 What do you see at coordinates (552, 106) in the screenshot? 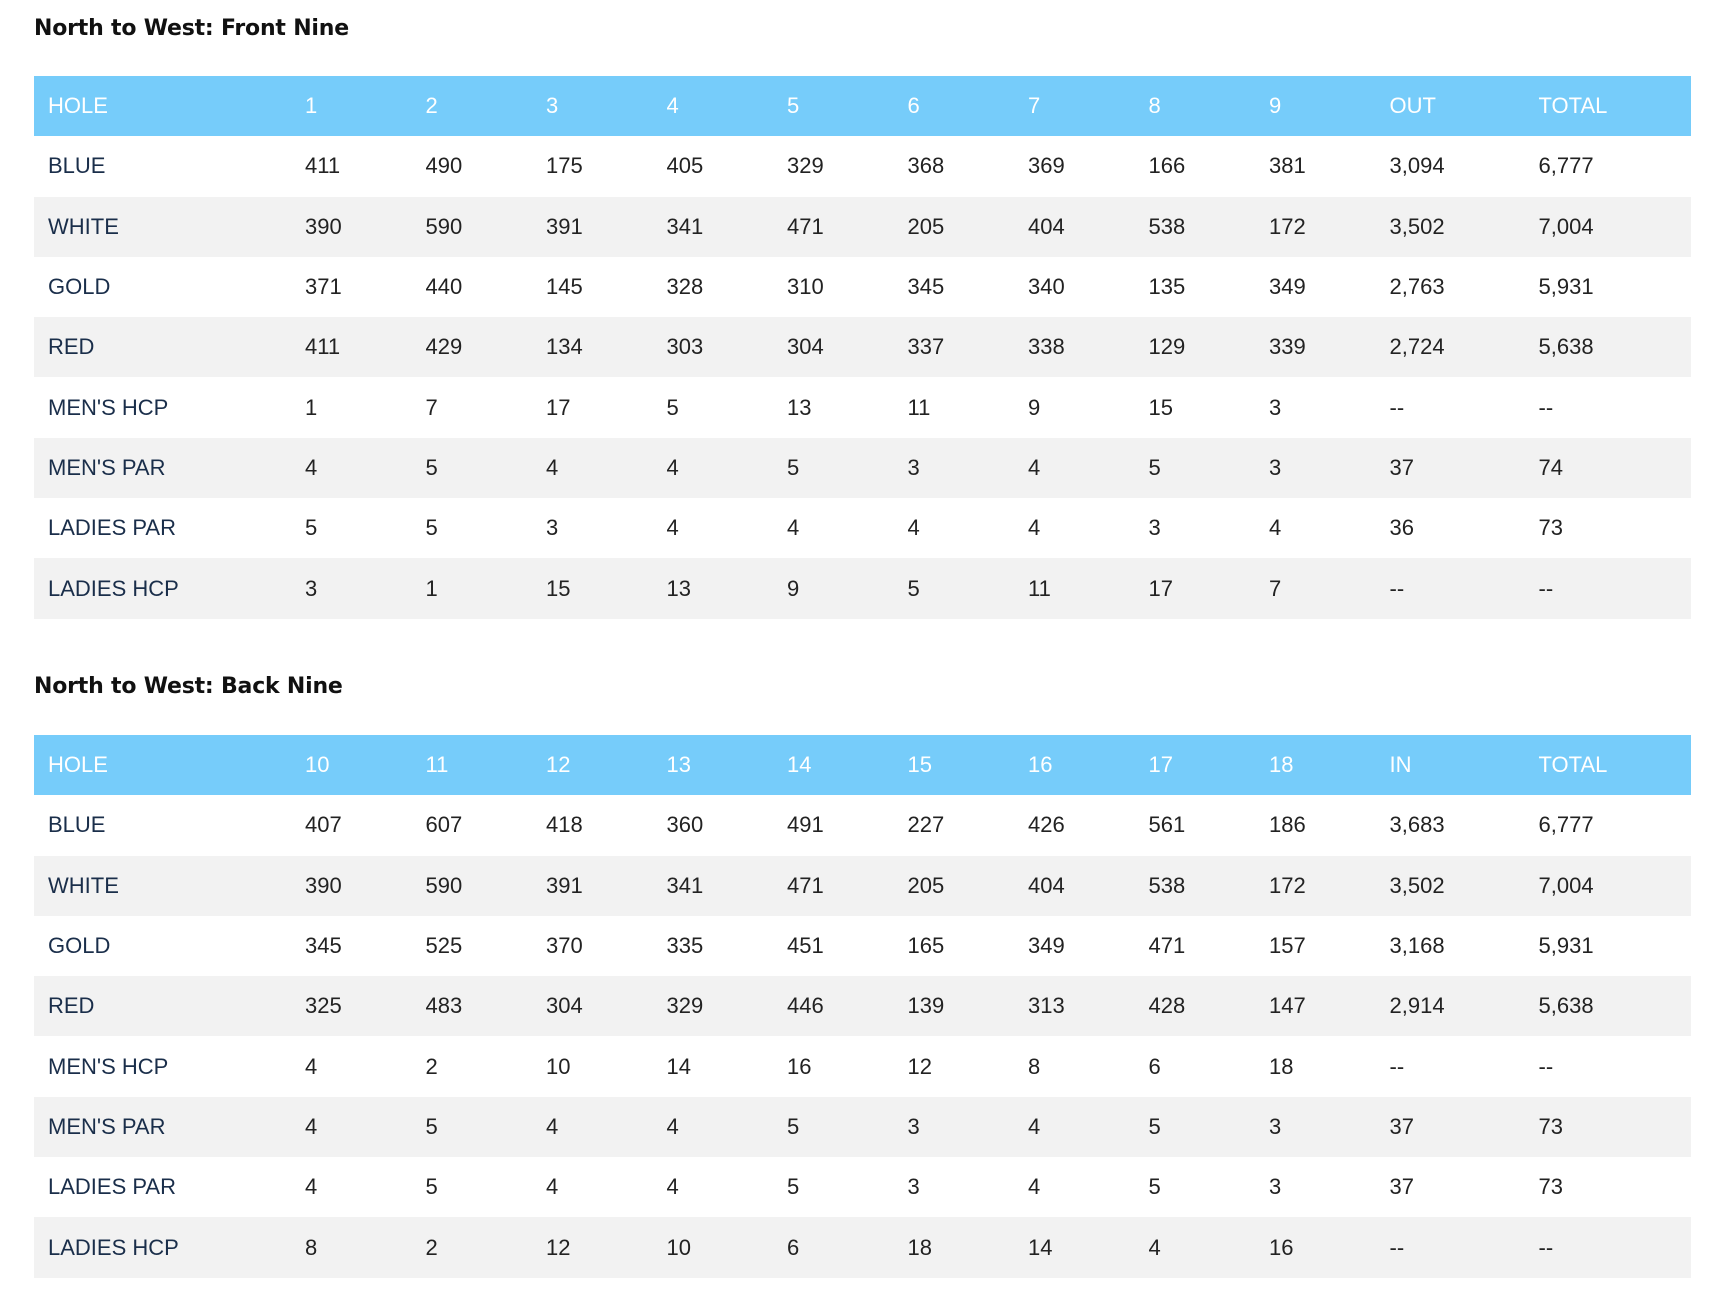
I see `column-header-3: 3` at bounding box center [552, 106].